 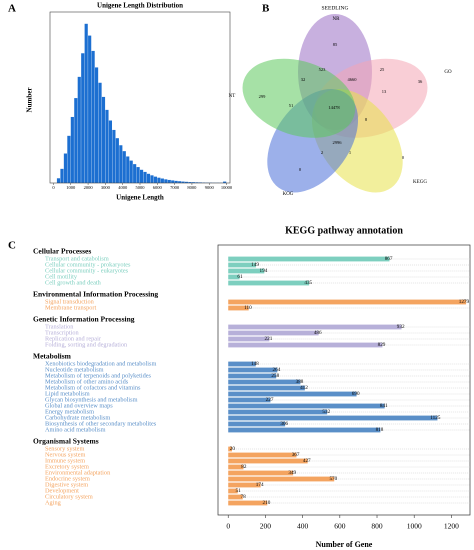 What do you see at coordinates (78, 472) in the screenshot?
I see `category-label: Environmental adaptation` at bounding box center [78, 472].